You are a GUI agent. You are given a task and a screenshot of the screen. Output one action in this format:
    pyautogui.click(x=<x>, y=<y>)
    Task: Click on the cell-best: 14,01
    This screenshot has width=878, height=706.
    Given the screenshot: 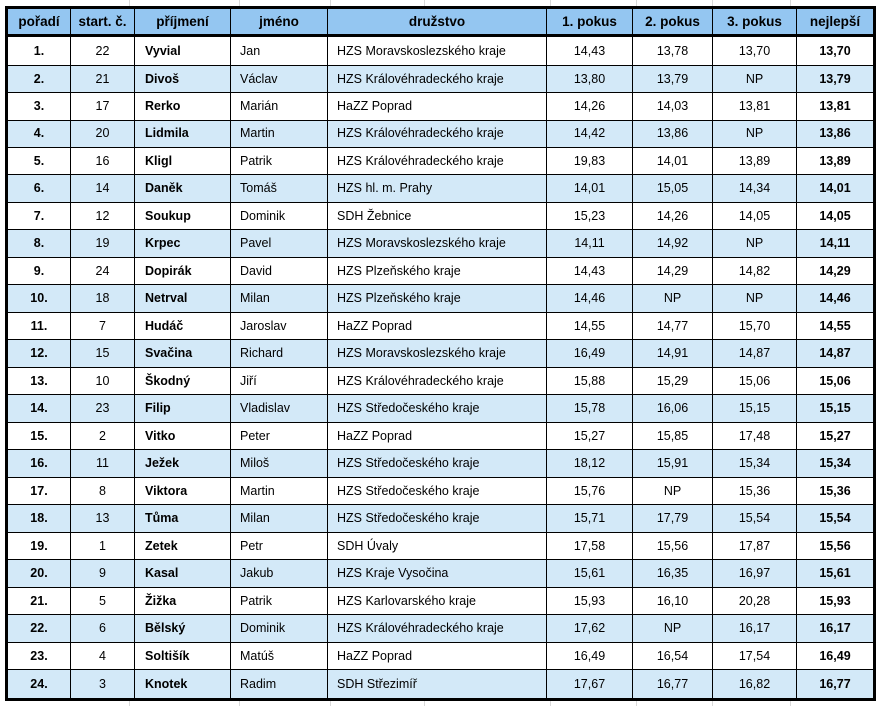 What is the action you would take?
    pyautogui.click(x=835, y=188)
    